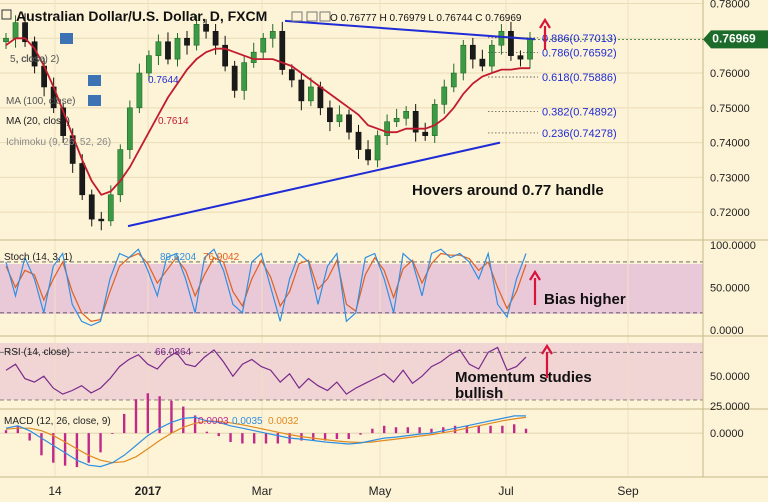 The height and width of the screenshot is (502, 768). What do you see at coordinates (733, 246) in the screenshot?
I see `stoch-tick-label: 100.0000` at bounding box center [733, 246].